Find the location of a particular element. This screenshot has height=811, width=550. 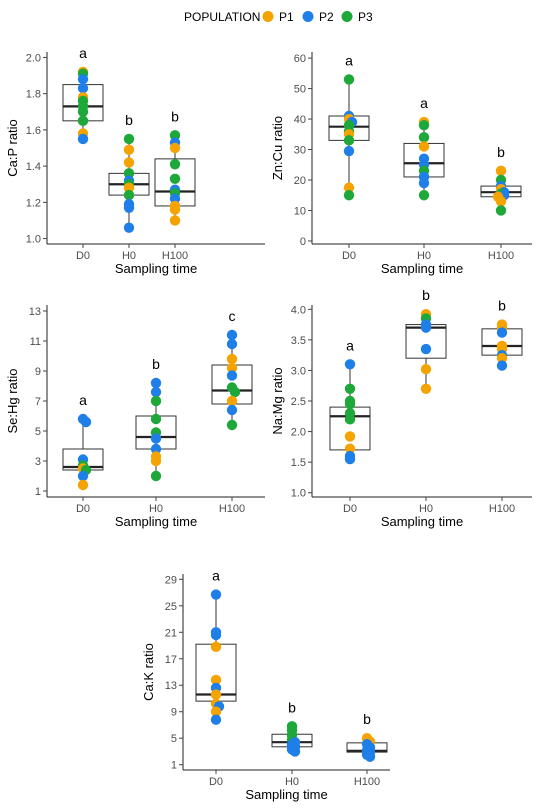

legend-title: POPULATION is located at coordinates (222, 17).